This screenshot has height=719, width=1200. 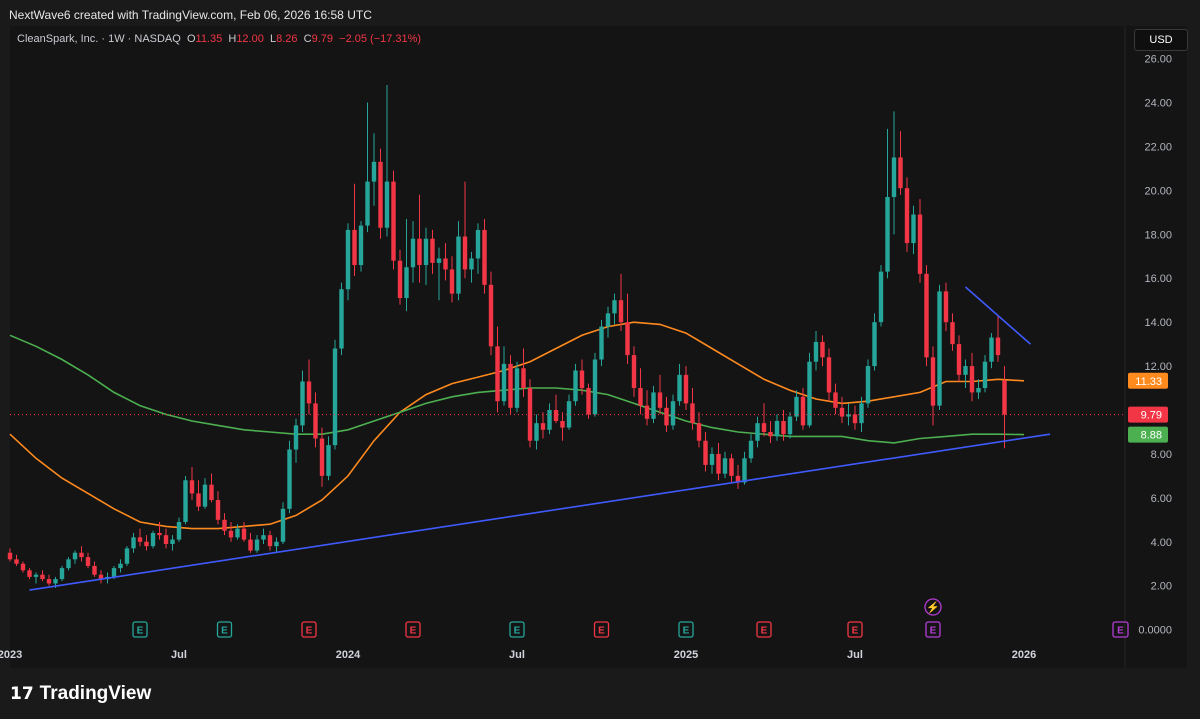 What do you see at coordinates (322, 39) in the screenshot?
I see `close-value: 9.79` at bounding box center [322, 39].